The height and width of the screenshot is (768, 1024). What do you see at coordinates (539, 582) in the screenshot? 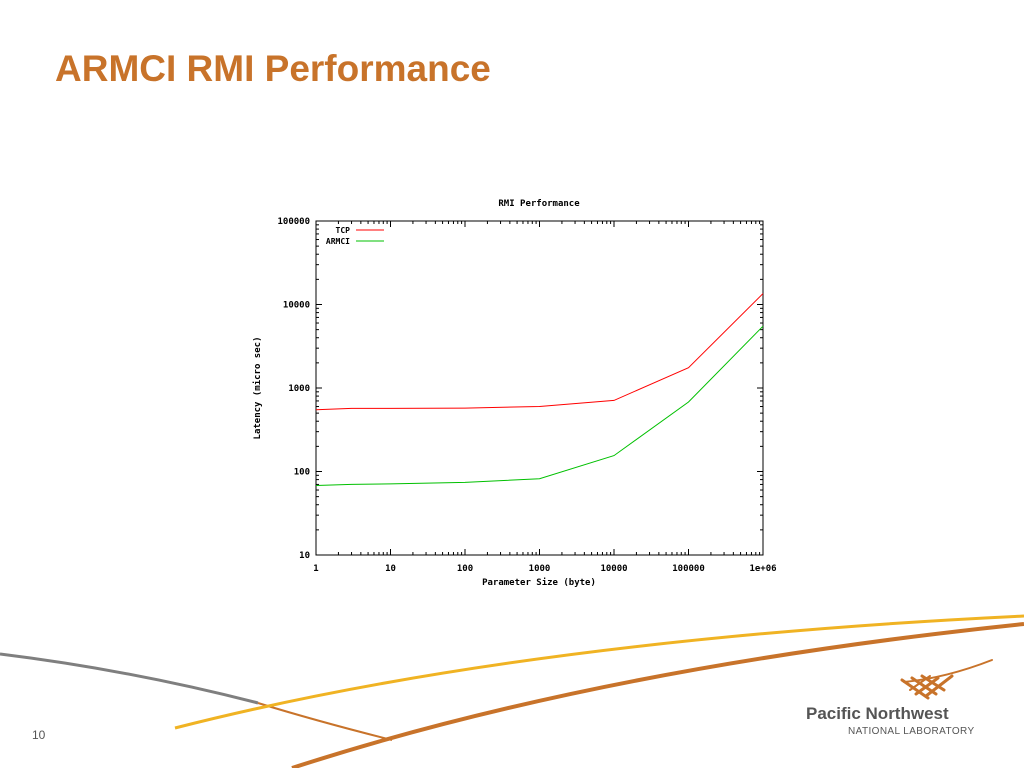
I see `x-axis-label: Parameter Size (byte)` at bounding box center [539, 582].